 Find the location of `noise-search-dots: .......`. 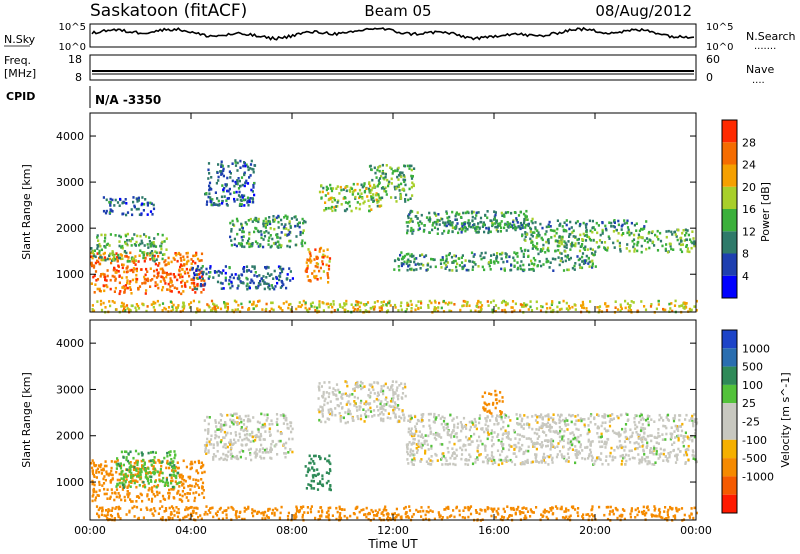

noise-search-dots: ....... is located at coordinates (765, 46).